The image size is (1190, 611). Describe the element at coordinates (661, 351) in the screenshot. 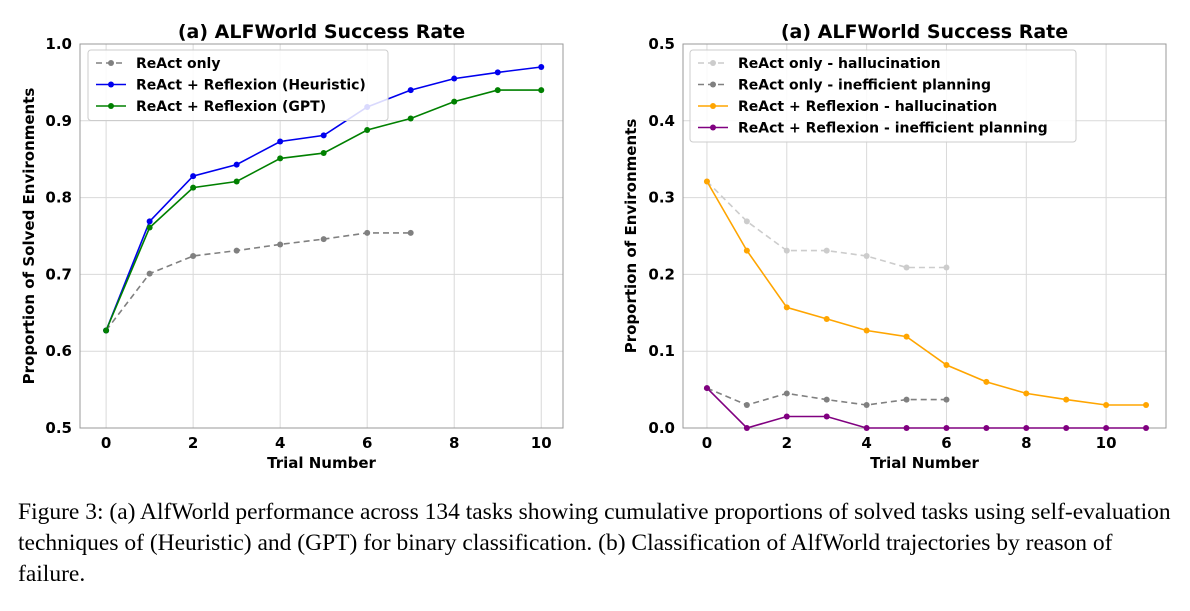

I see `y-tick-label: 0.1` at that location.